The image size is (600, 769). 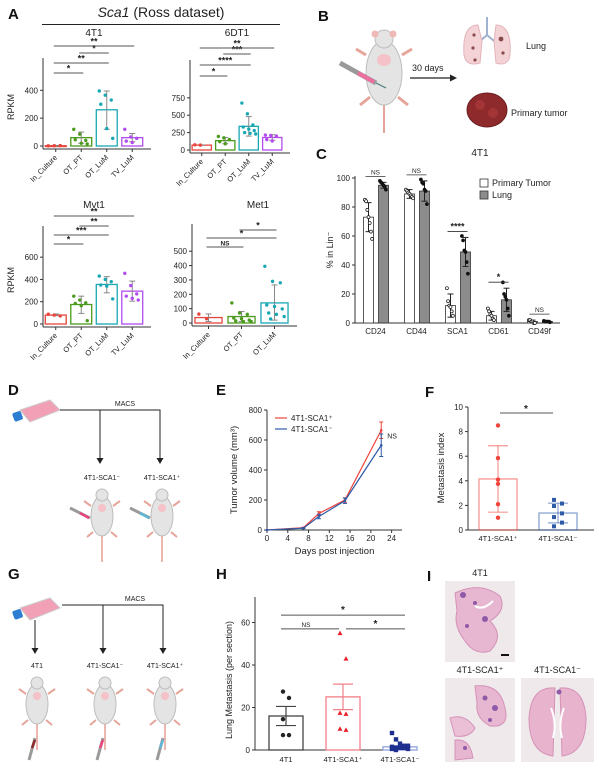 What do you see at coordinates (102, 478) in the screenshot?
I see `group-label-sca1-neg: 4T1-SCA1⁻` at bounding box center [102, 478].